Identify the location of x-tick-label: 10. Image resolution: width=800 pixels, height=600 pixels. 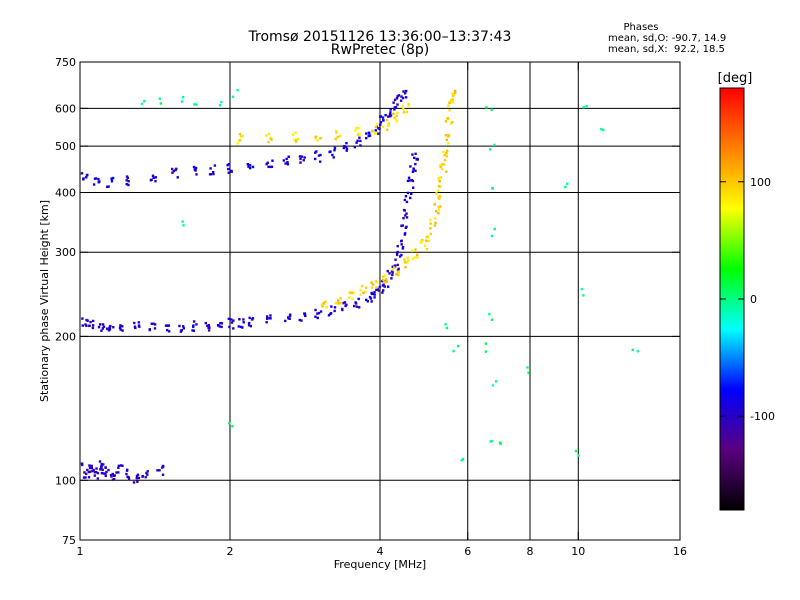
(578, 551).